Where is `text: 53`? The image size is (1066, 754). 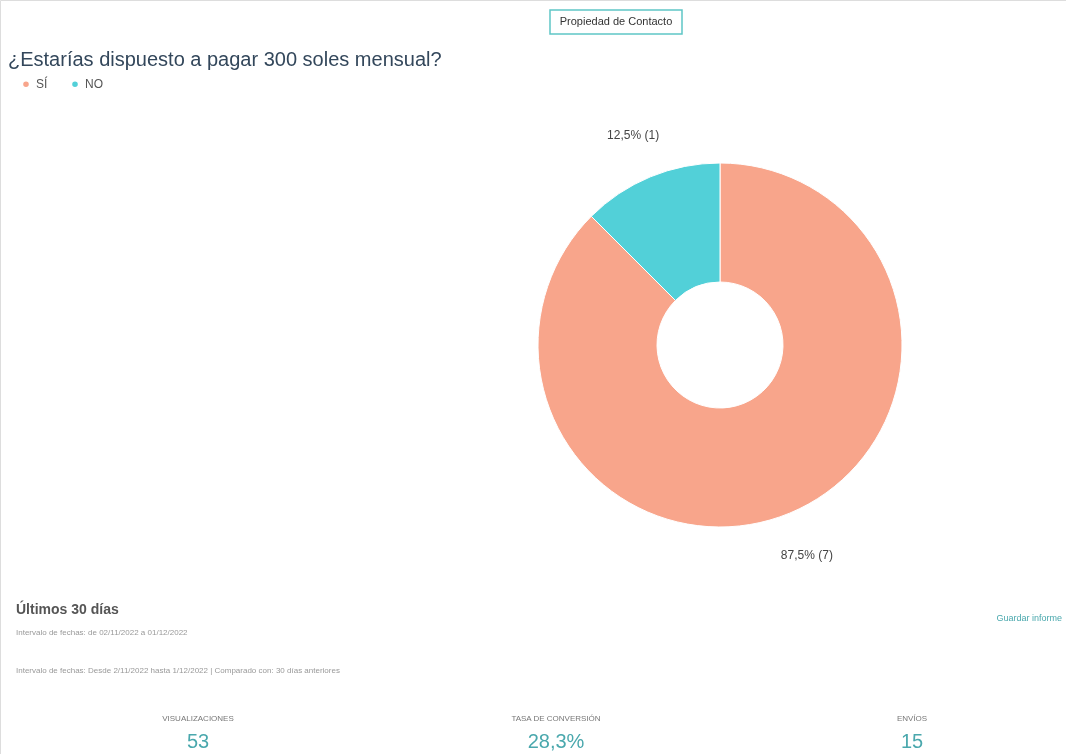 text: 53 is located at coordinates (198, 741).